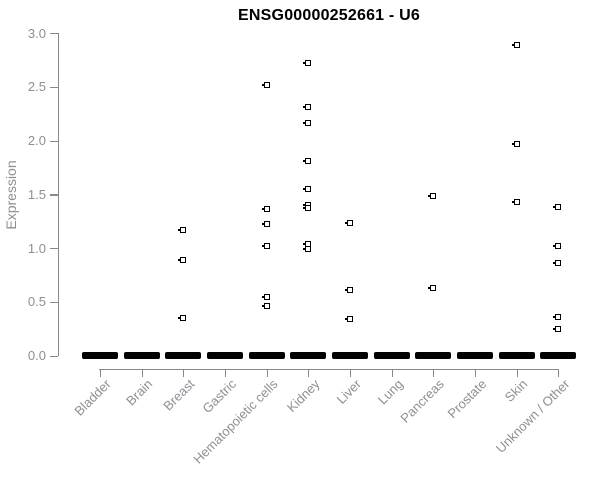 The image size is (600, 500). I want to click on x-tick-label: Skin, so click(516, 390).